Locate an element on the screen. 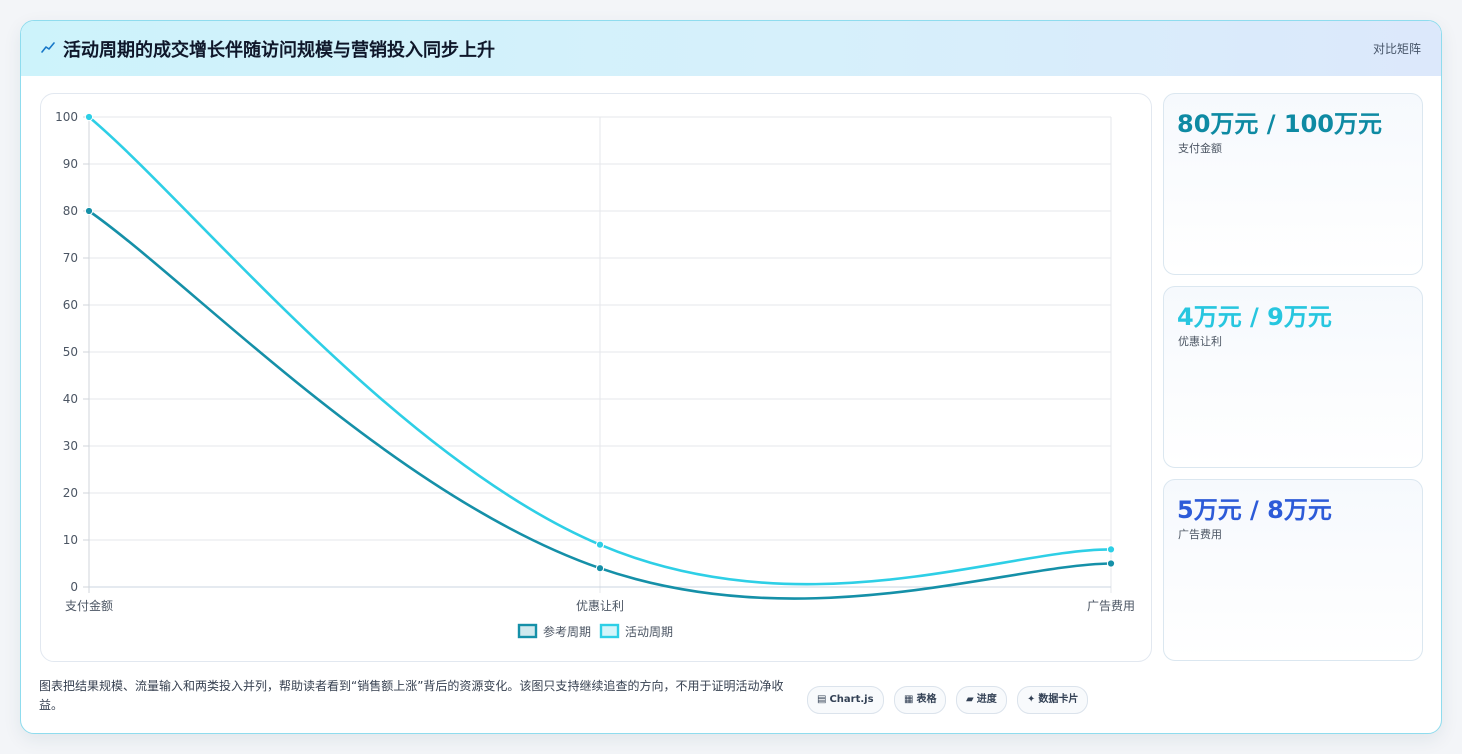 This screenshot has height=754, width=1462. card-header: 活动周期的成交增长伴随访问规模与营销投入同步上升 对比矩阵 is located at coordinates (731, 48).